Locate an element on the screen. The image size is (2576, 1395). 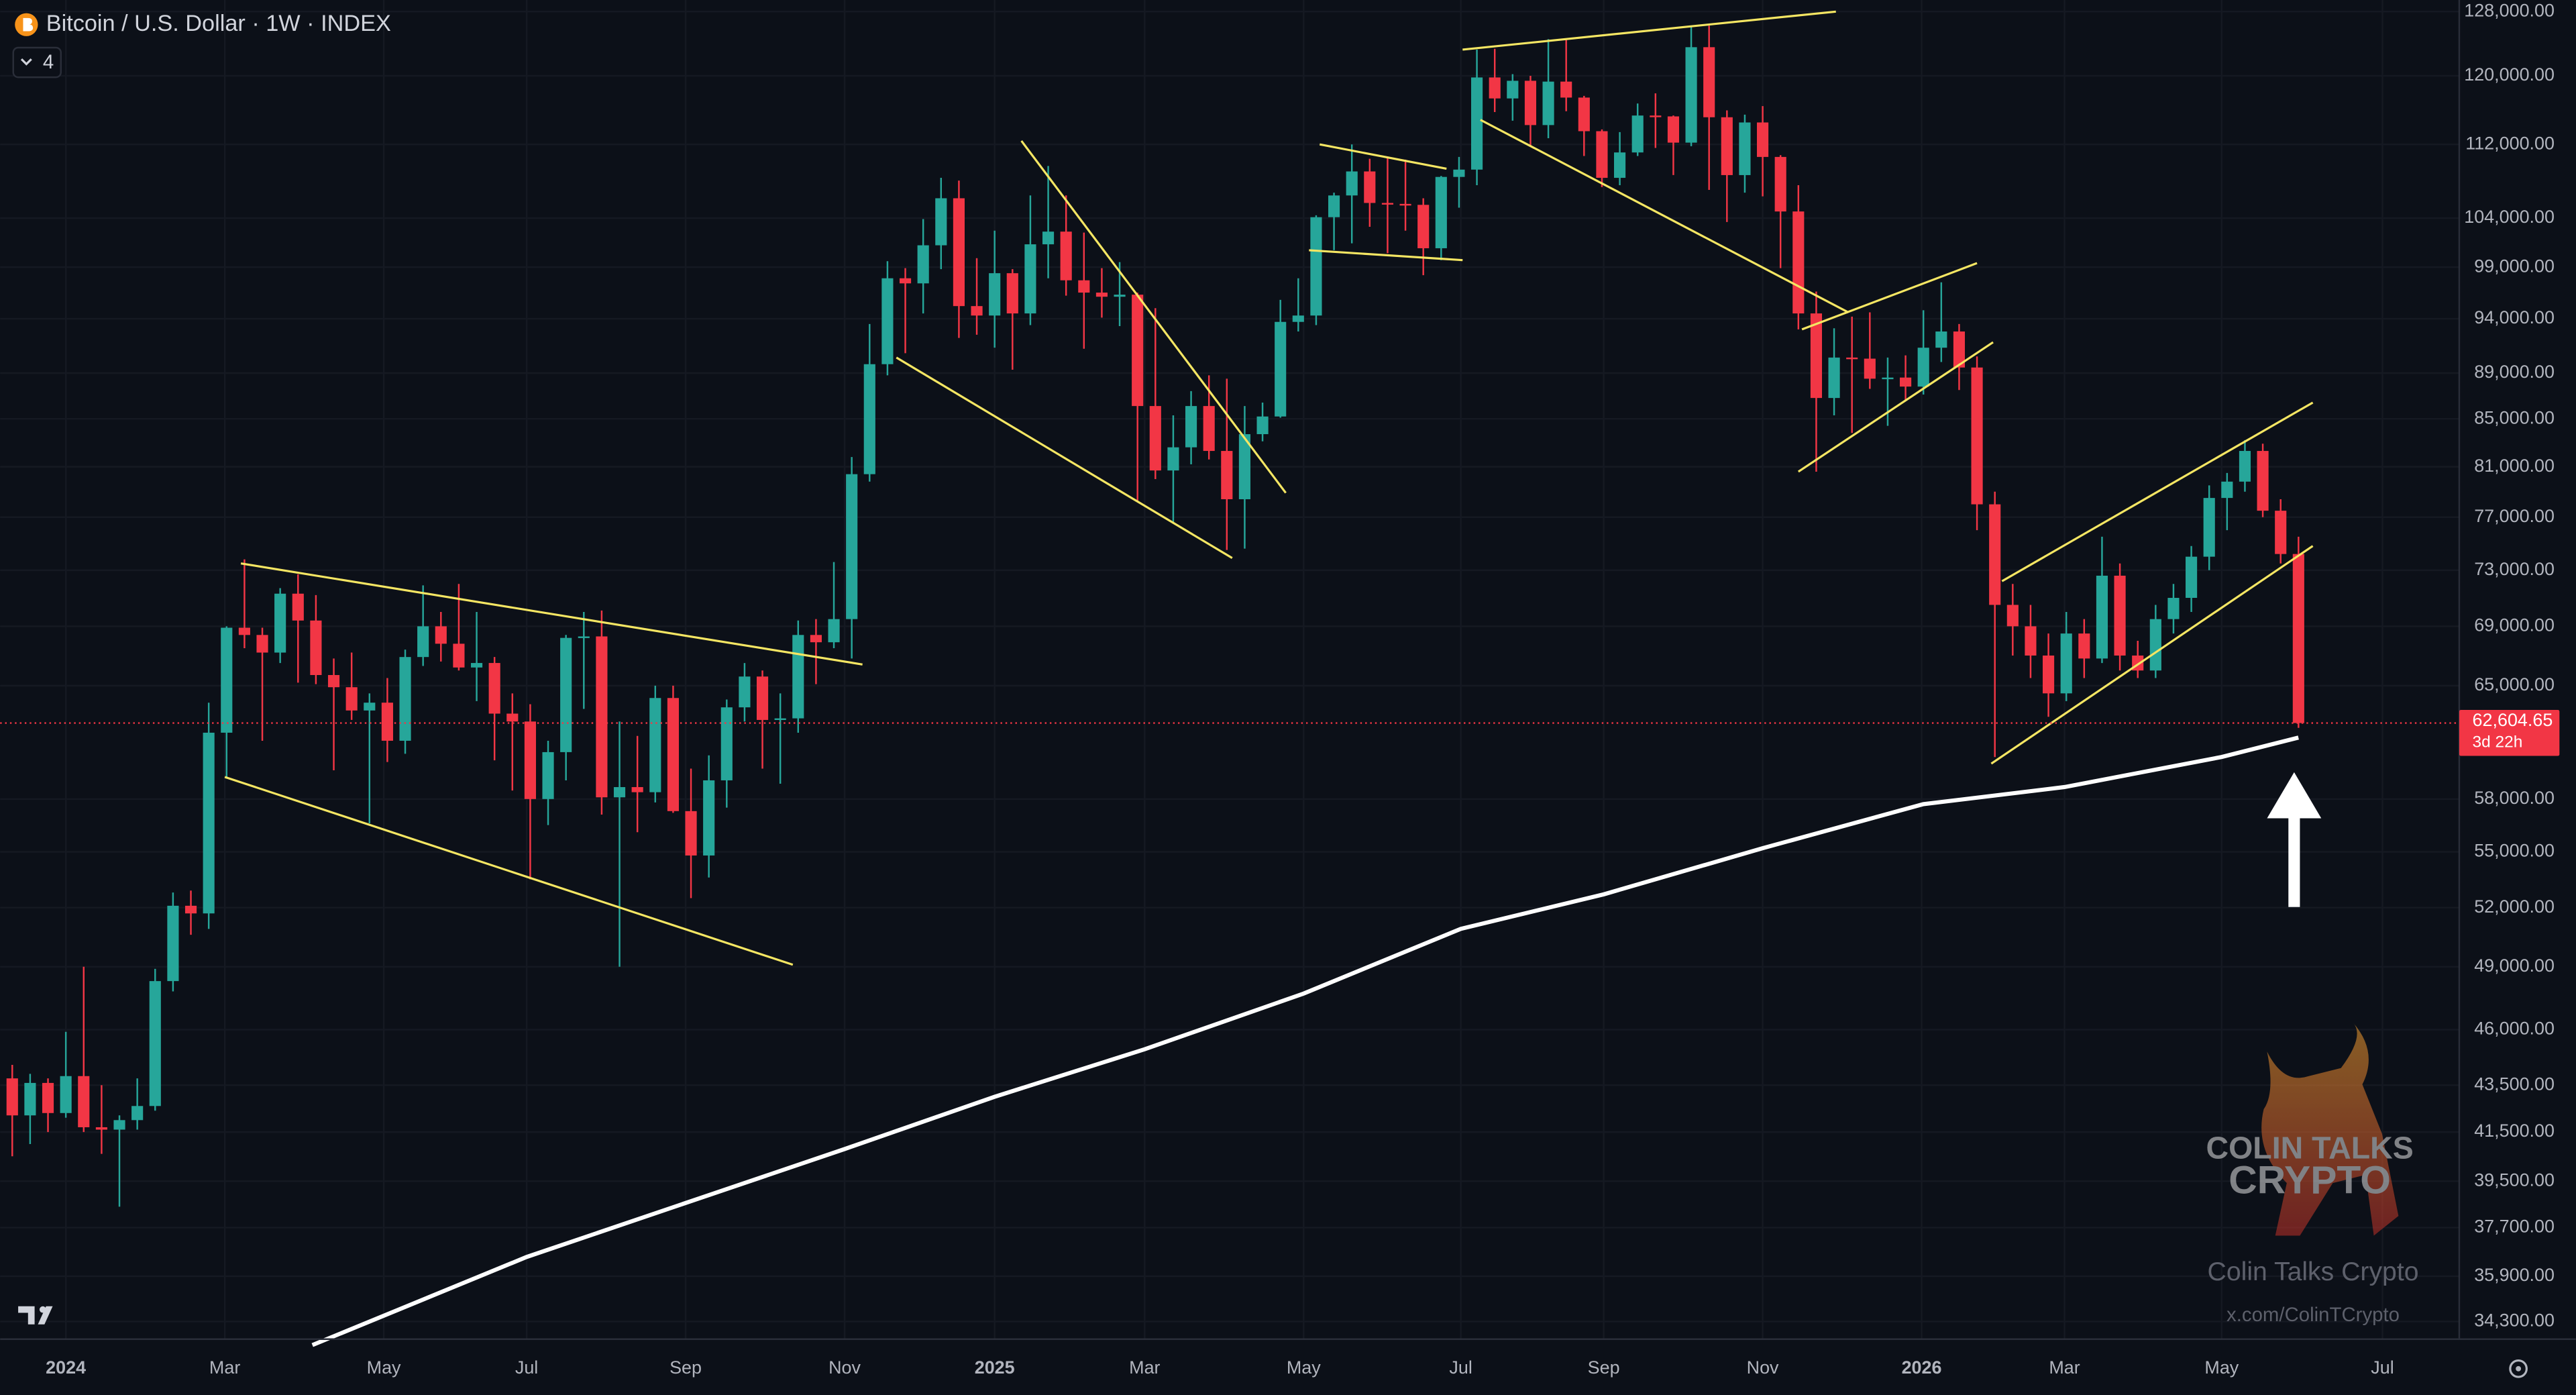
tv-logo-dot is located at coordinates (42, 1309).